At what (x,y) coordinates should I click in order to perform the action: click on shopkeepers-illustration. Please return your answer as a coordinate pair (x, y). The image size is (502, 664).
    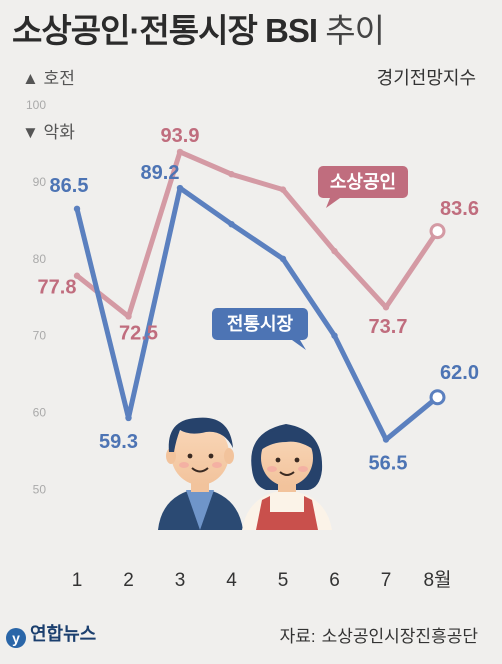
    Looking at the image, I should click on (245, 473).